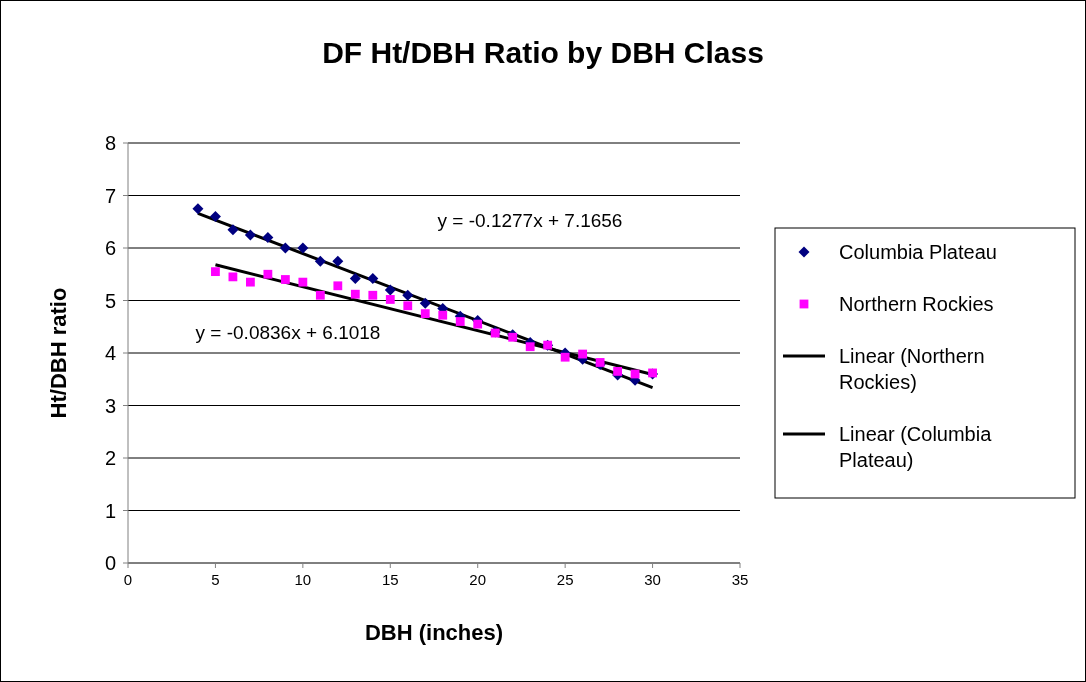 Image resolution: width=1086 pixels, height=682 pixels. Describe the element at coordinates (652, 579) in the screenshot. I see `x-tick-label: 30` at that location.